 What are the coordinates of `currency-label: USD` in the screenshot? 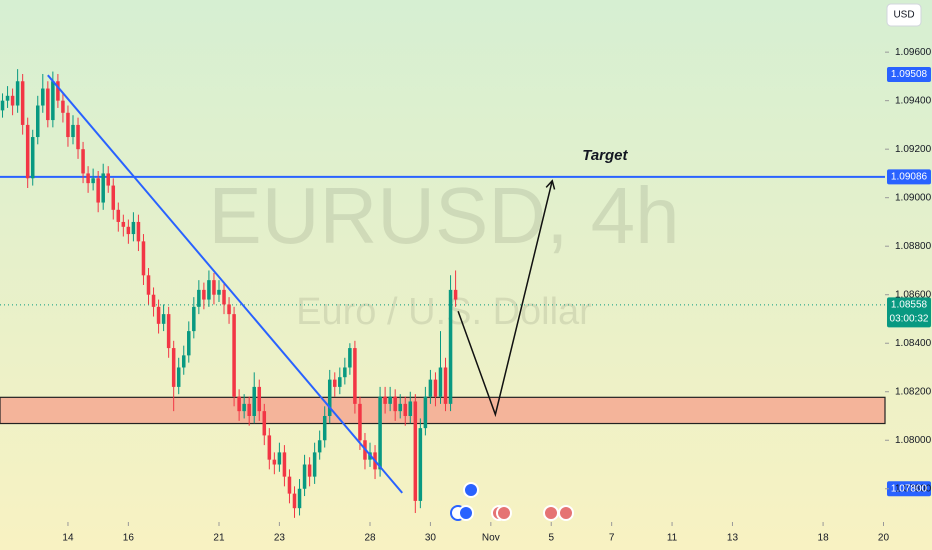 It's located at (903, 15).